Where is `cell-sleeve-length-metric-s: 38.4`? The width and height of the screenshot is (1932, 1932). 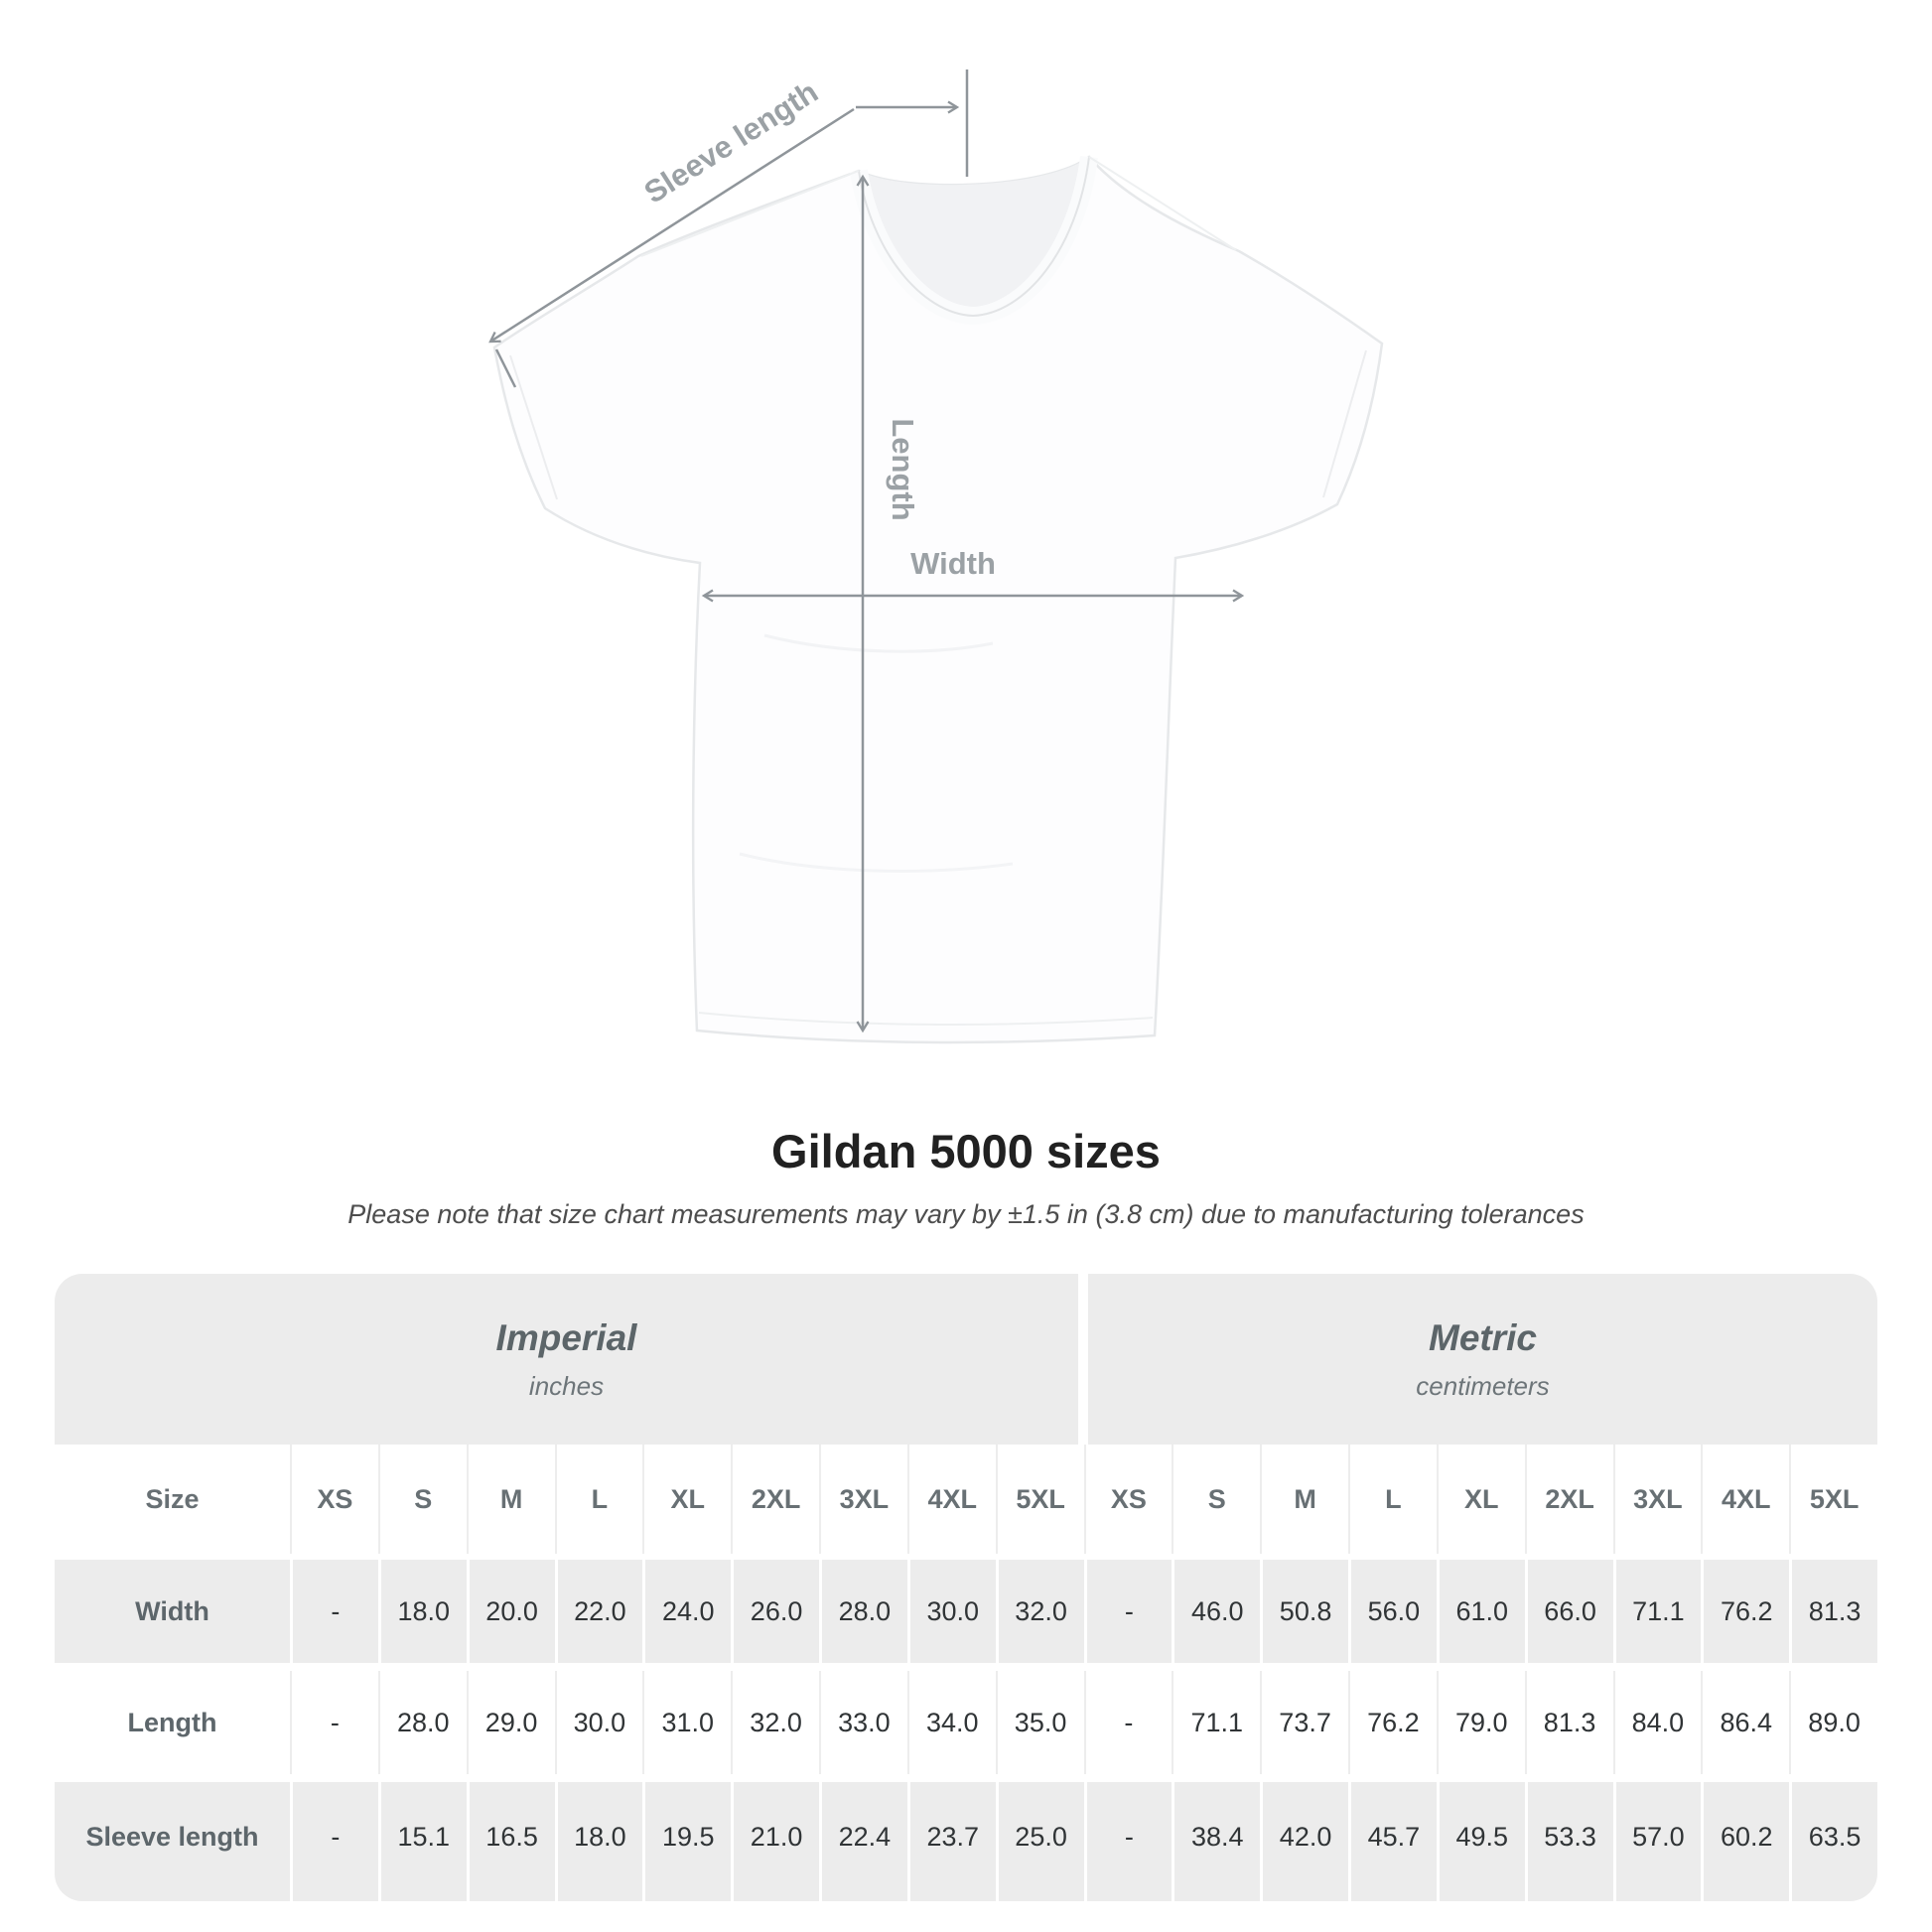
cell-sleeve-length-metric-s: 38.4 is located at coordinates (1217, 1841).